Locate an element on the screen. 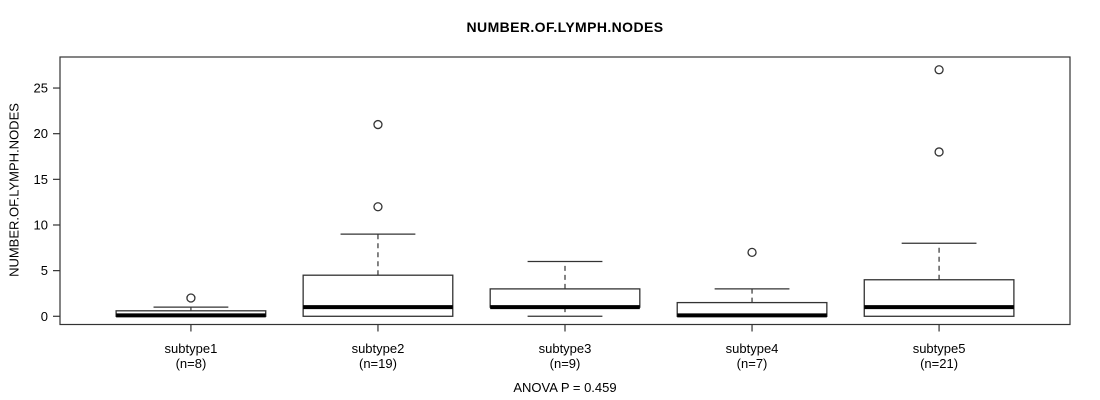  x-tick-sublabel: (n=21) is located at coordinates (939, 363).